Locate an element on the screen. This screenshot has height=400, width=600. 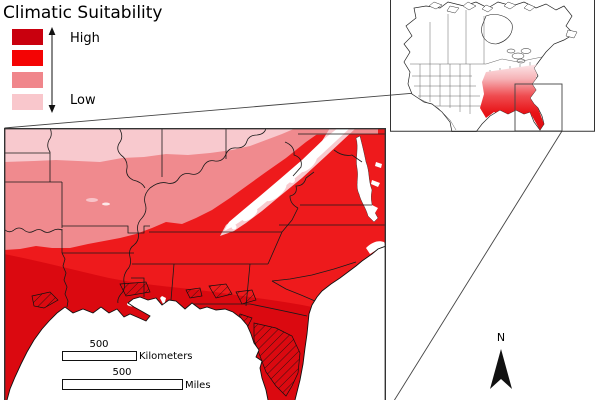
scalebar-km-unit: Kilometers is located at coordinates (166, 356).